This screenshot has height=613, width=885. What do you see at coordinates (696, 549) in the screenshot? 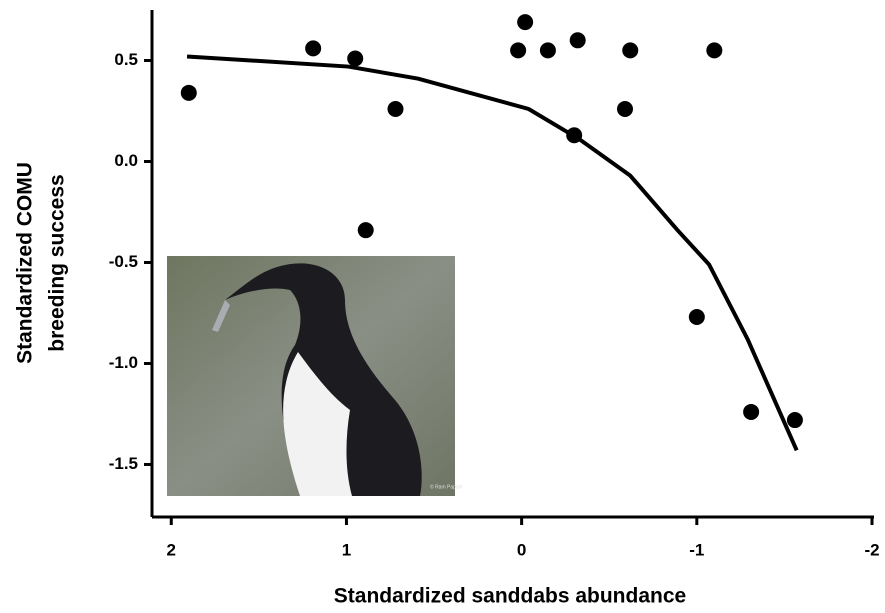
I see `x-tick-label: -1` at bounding box center [696, 549].